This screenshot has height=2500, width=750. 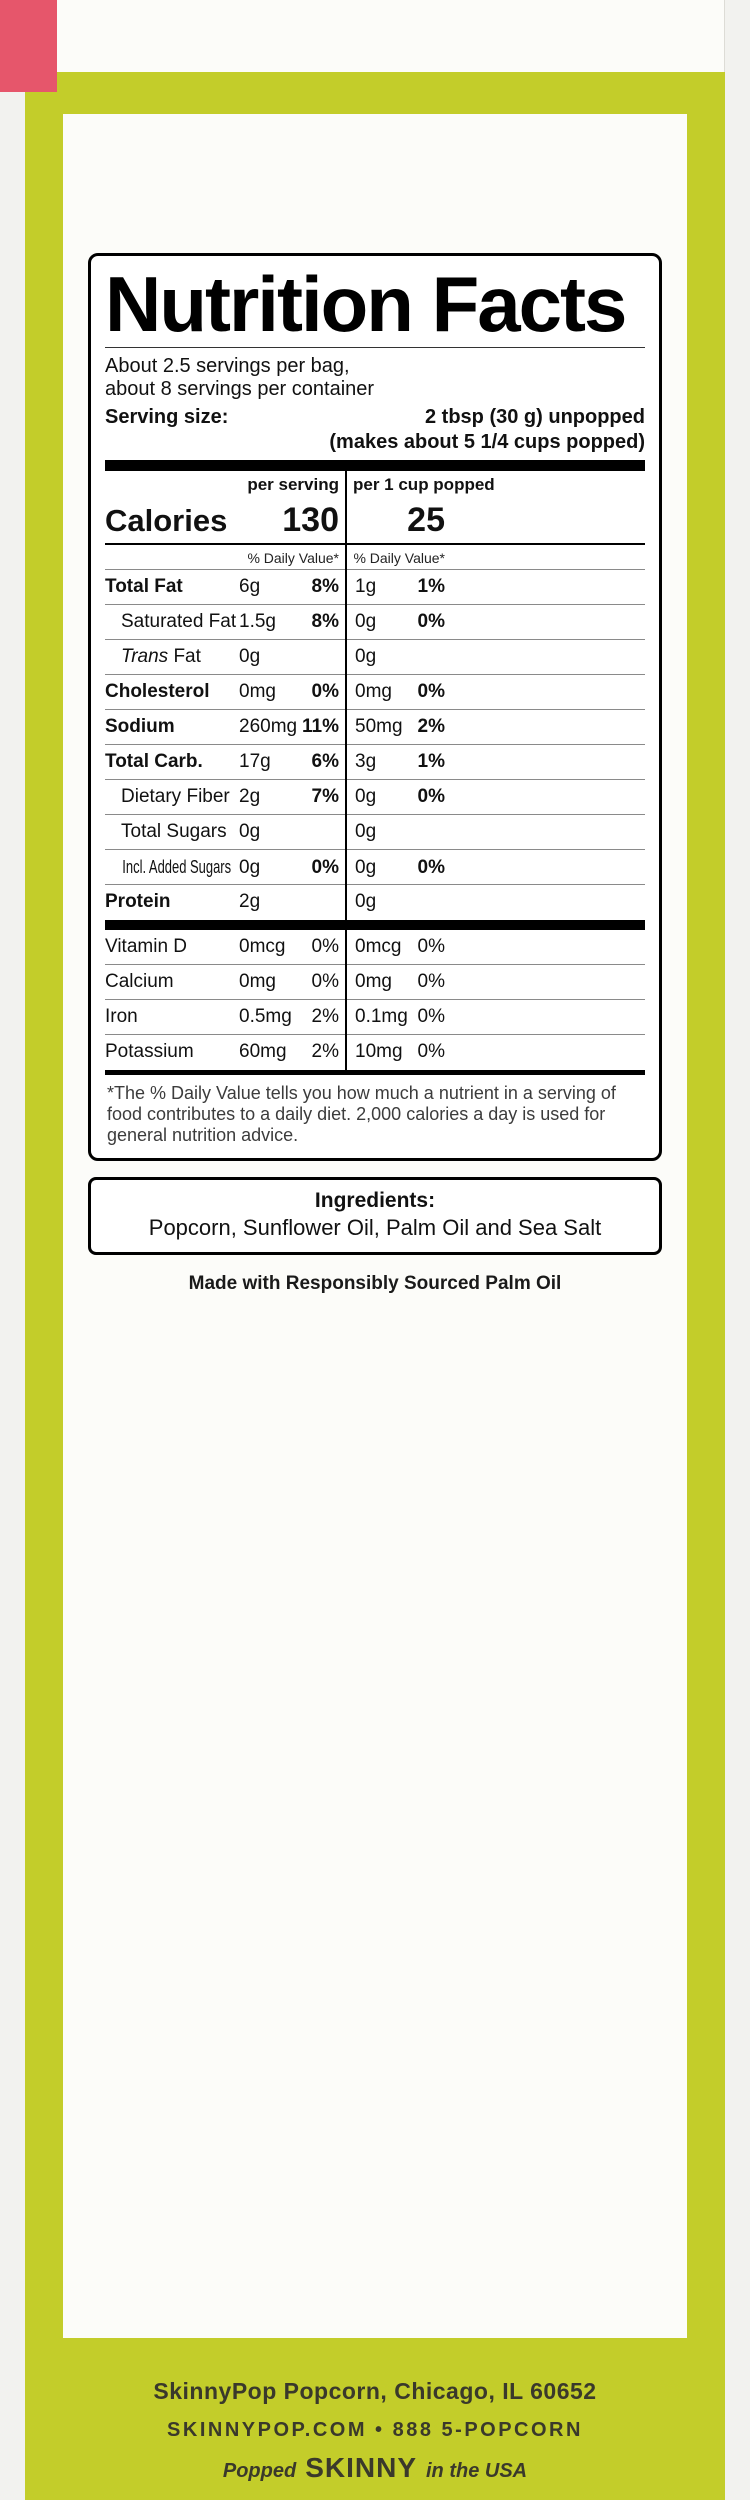 I want to click on servings-per-bag: About 2.5 servings per bag,, so click(x=227, y=366).